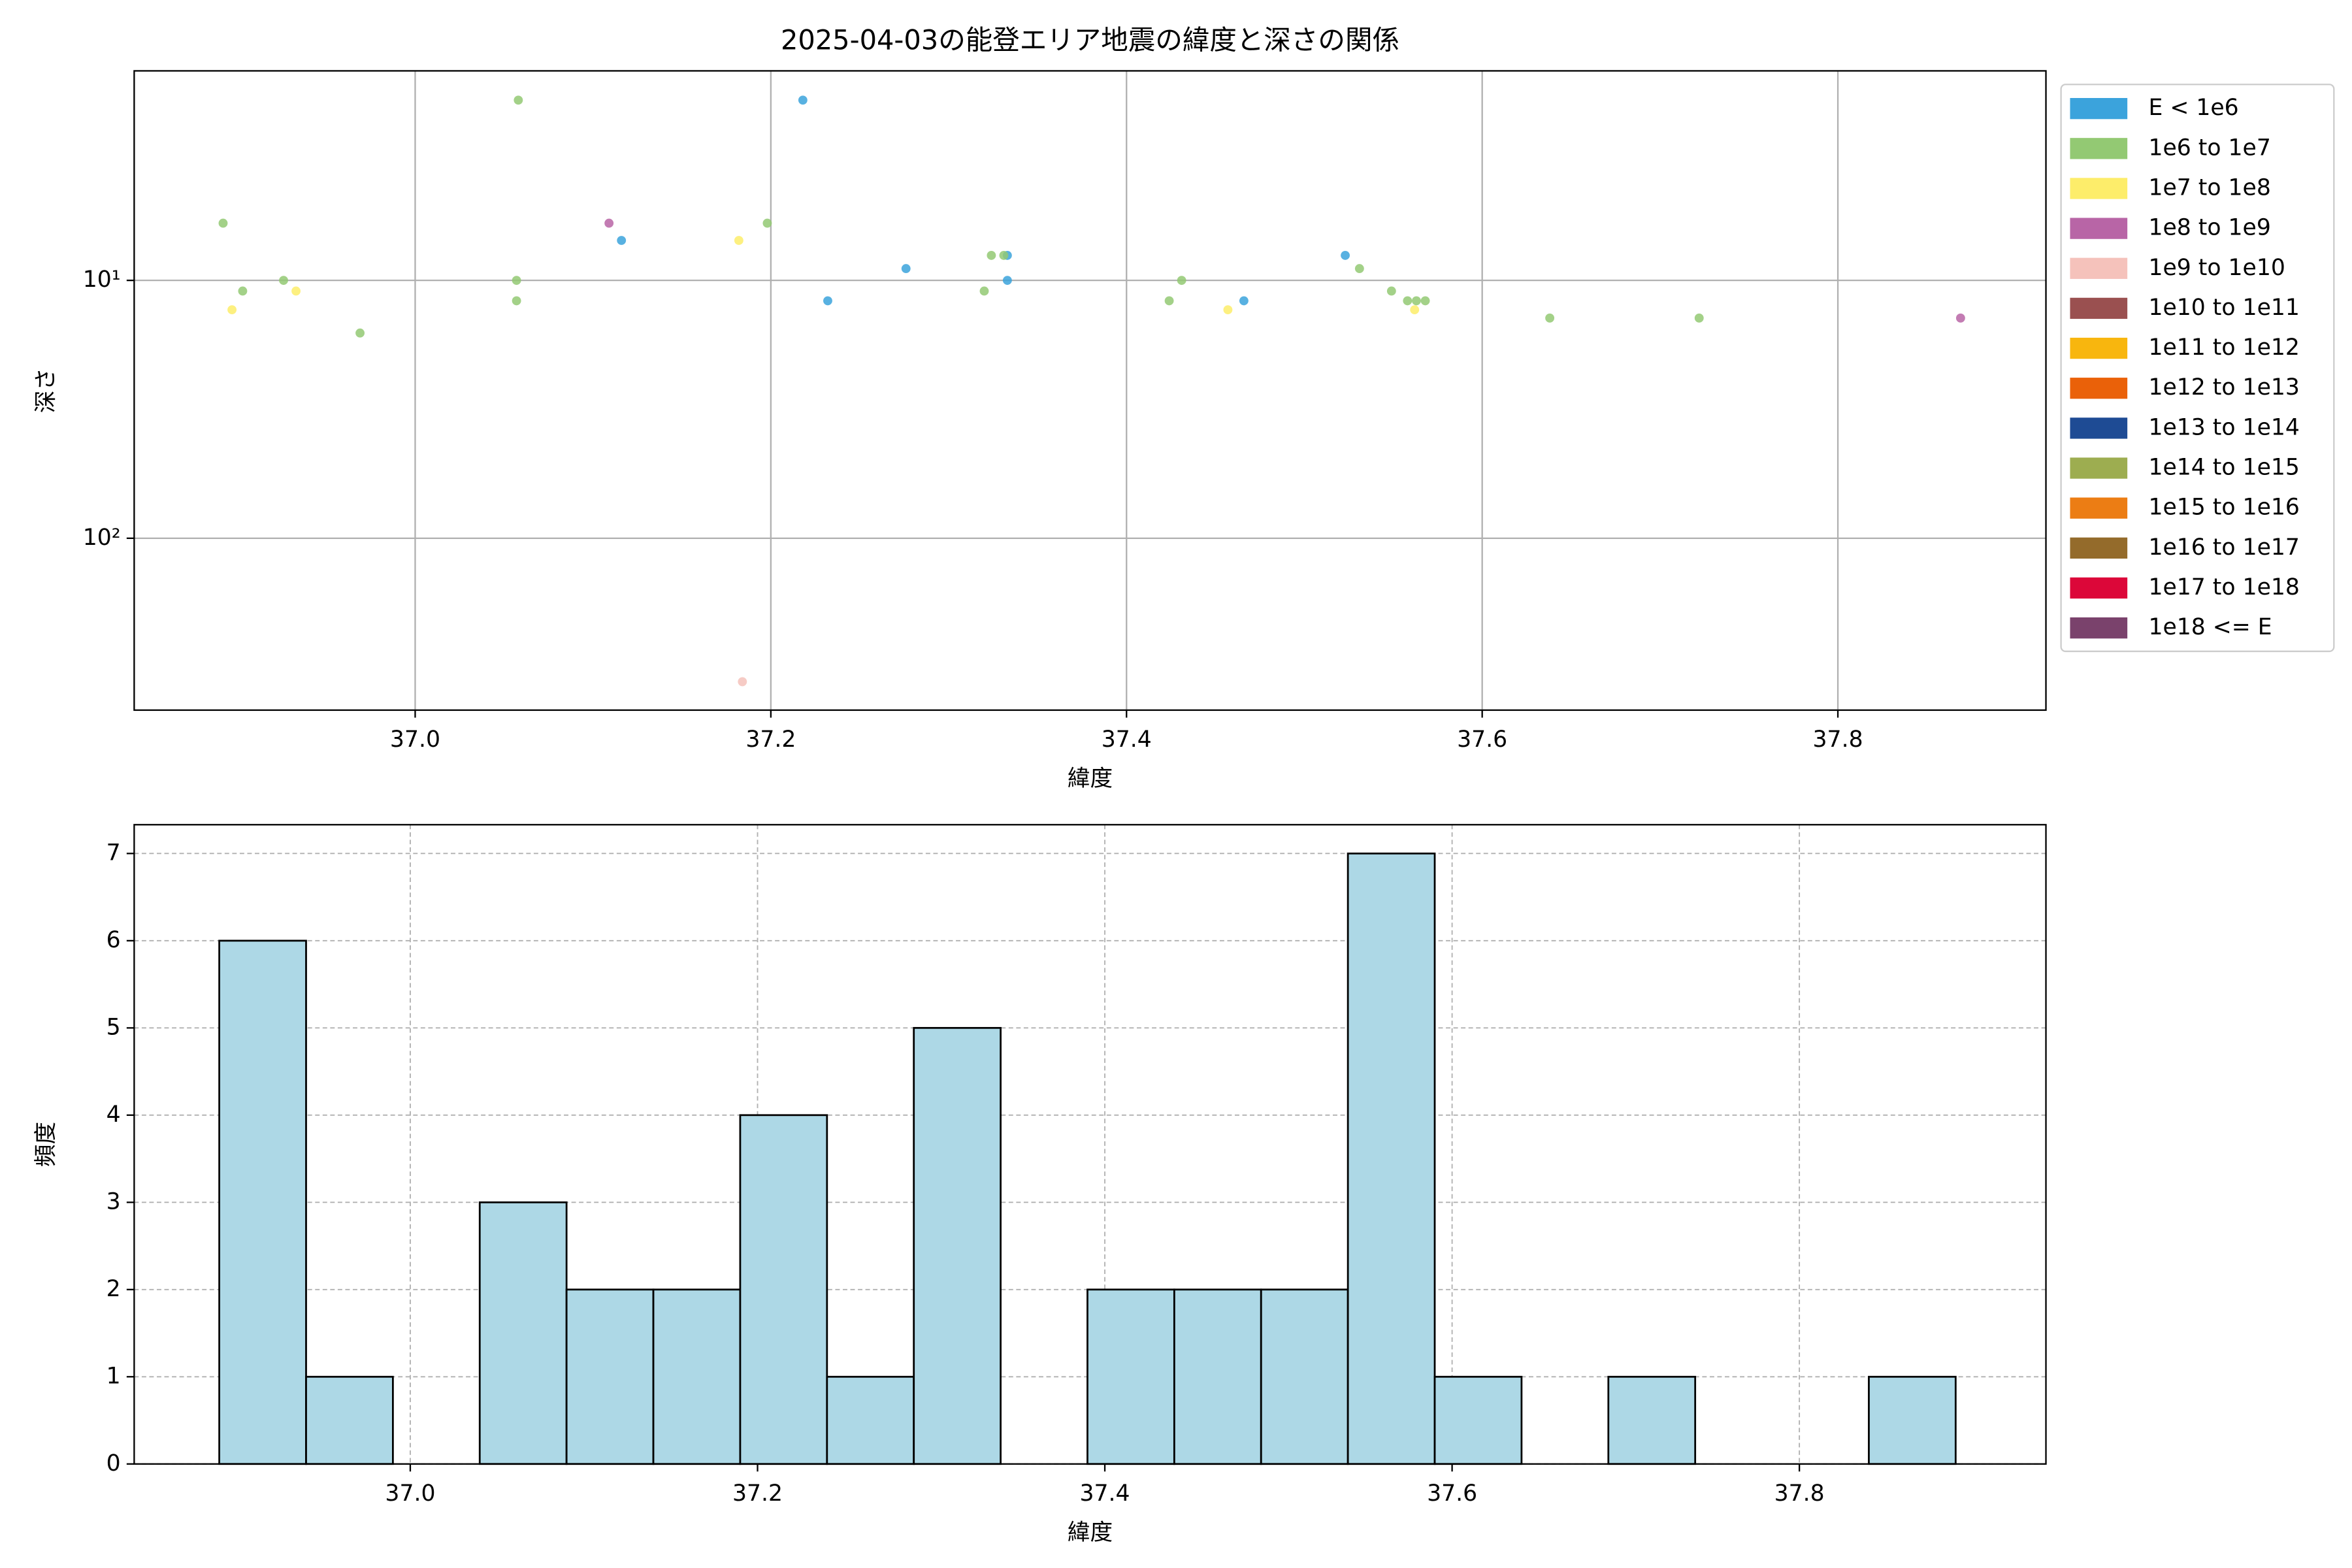 The width and height of the screenshot is (2352, 1568). I want to click on y-tick-label: 1, so click(113, 1376).